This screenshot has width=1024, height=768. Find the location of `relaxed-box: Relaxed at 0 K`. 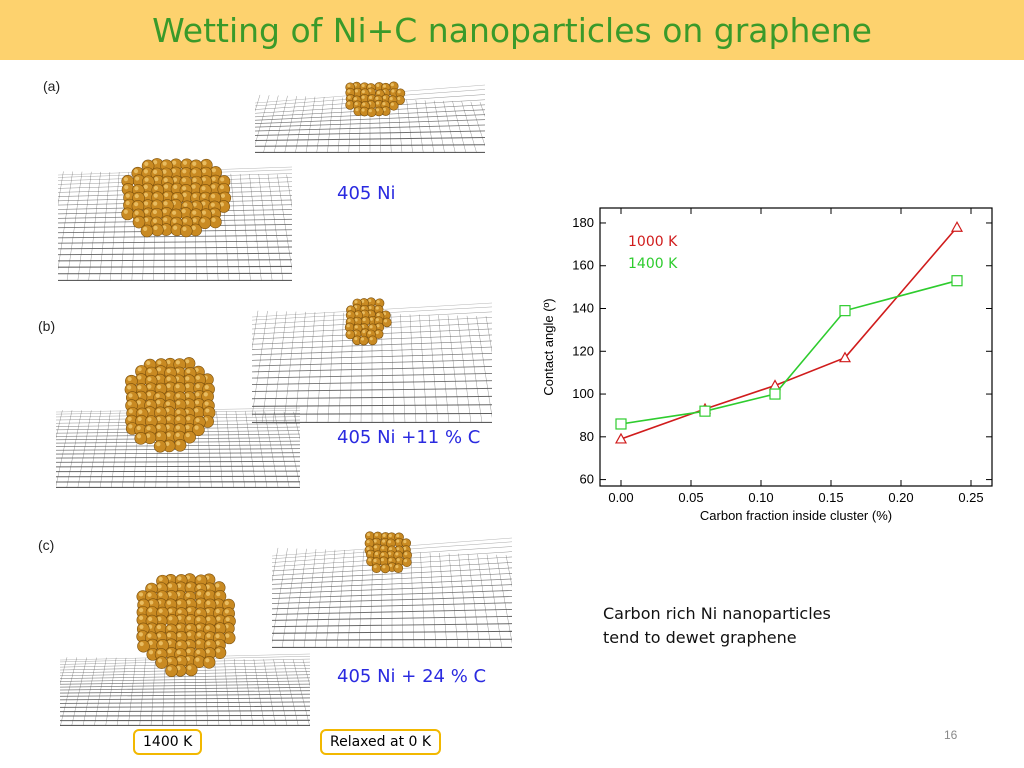

relaxed-box: Relaxed at 0 K is located at coordinates (381, 742).